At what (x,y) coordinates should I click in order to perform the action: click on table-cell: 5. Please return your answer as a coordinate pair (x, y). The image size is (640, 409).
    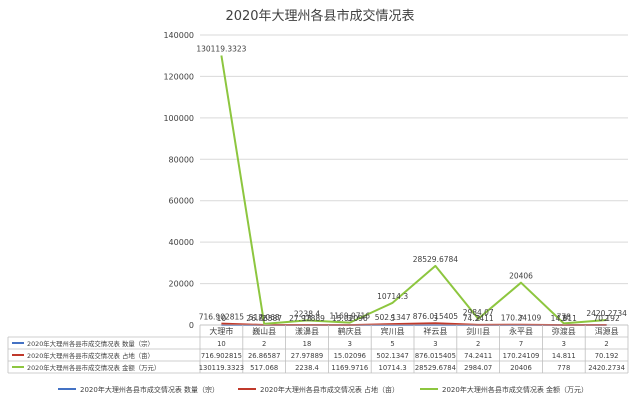
    Looking at the image, I should click on (392, 344).